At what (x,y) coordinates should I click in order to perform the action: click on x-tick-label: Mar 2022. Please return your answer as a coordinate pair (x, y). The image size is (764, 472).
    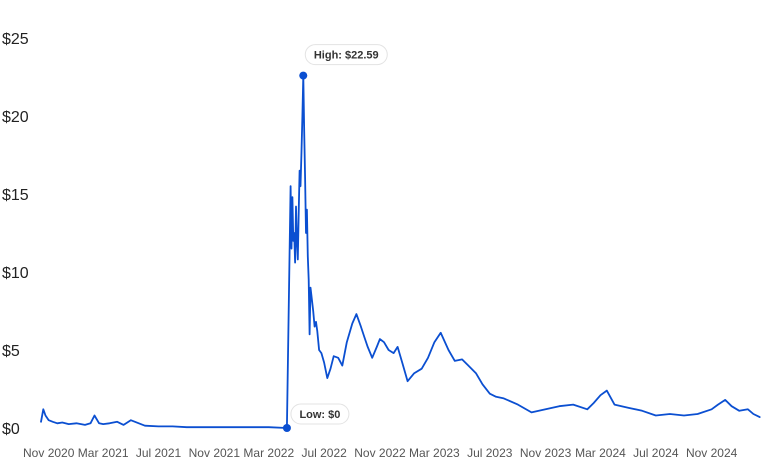
    Looking at the image, I should click on (268, 453).